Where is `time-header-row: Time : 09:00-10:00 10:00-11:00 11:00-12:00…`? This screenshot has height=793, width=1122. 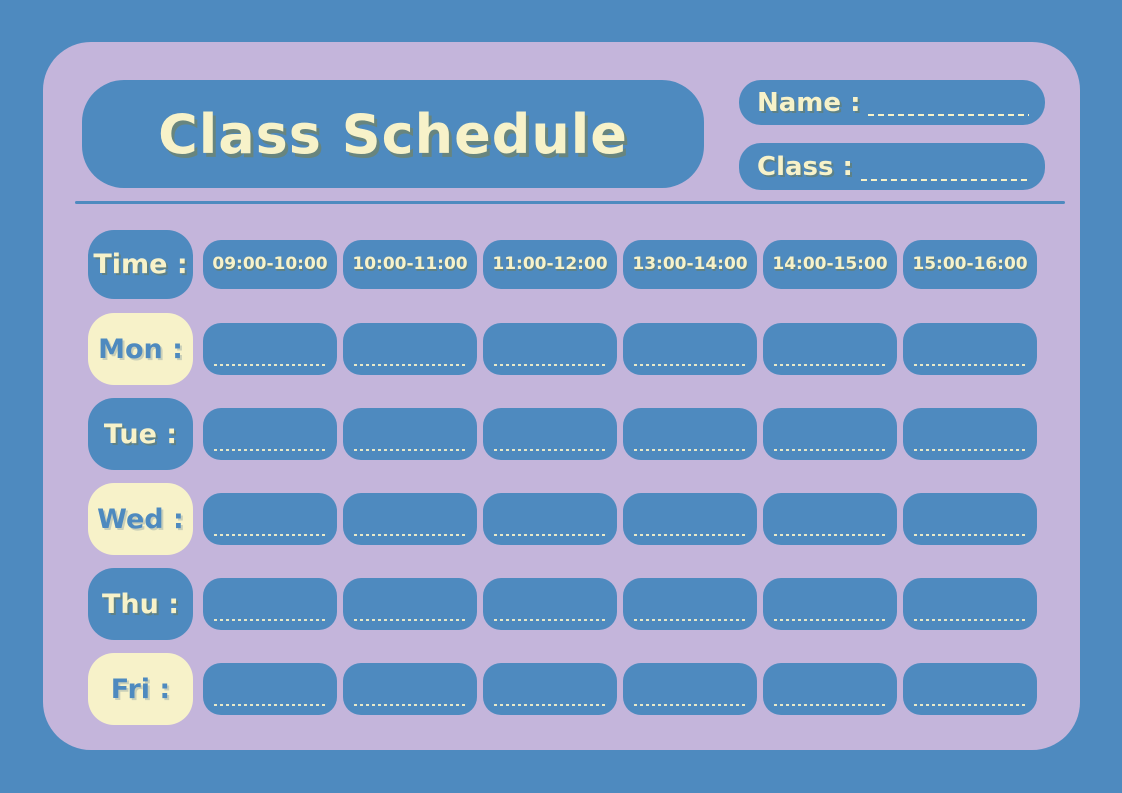 time-header-row: Time : 09:00-10:00 10:00-11:00 11:00-12:00… is located at coordinates (562, 264).